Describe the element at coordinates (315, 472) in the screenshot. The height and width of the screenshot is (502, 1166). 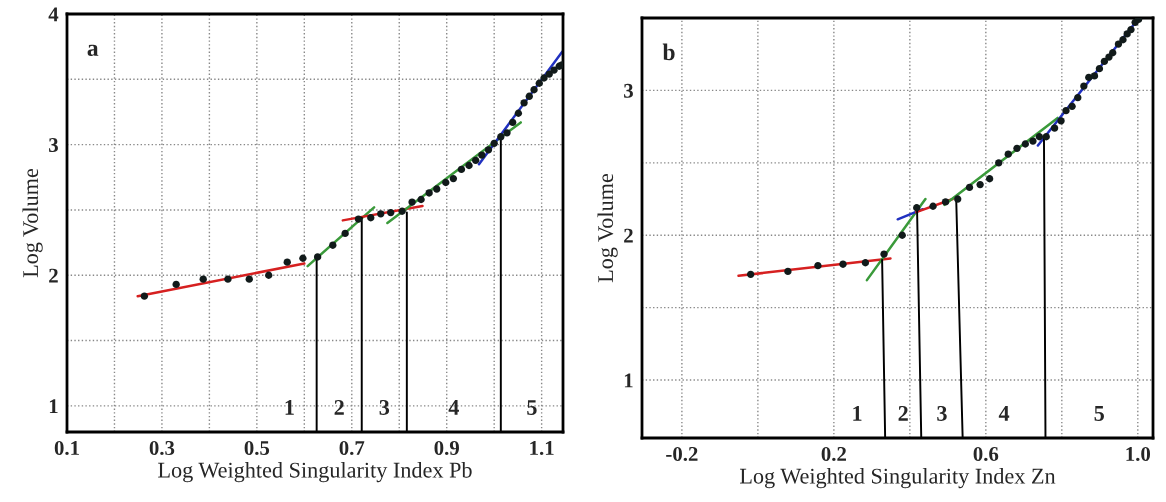
I see `x-axis-title: Log Weighted Singularity Index Pb` at that location.